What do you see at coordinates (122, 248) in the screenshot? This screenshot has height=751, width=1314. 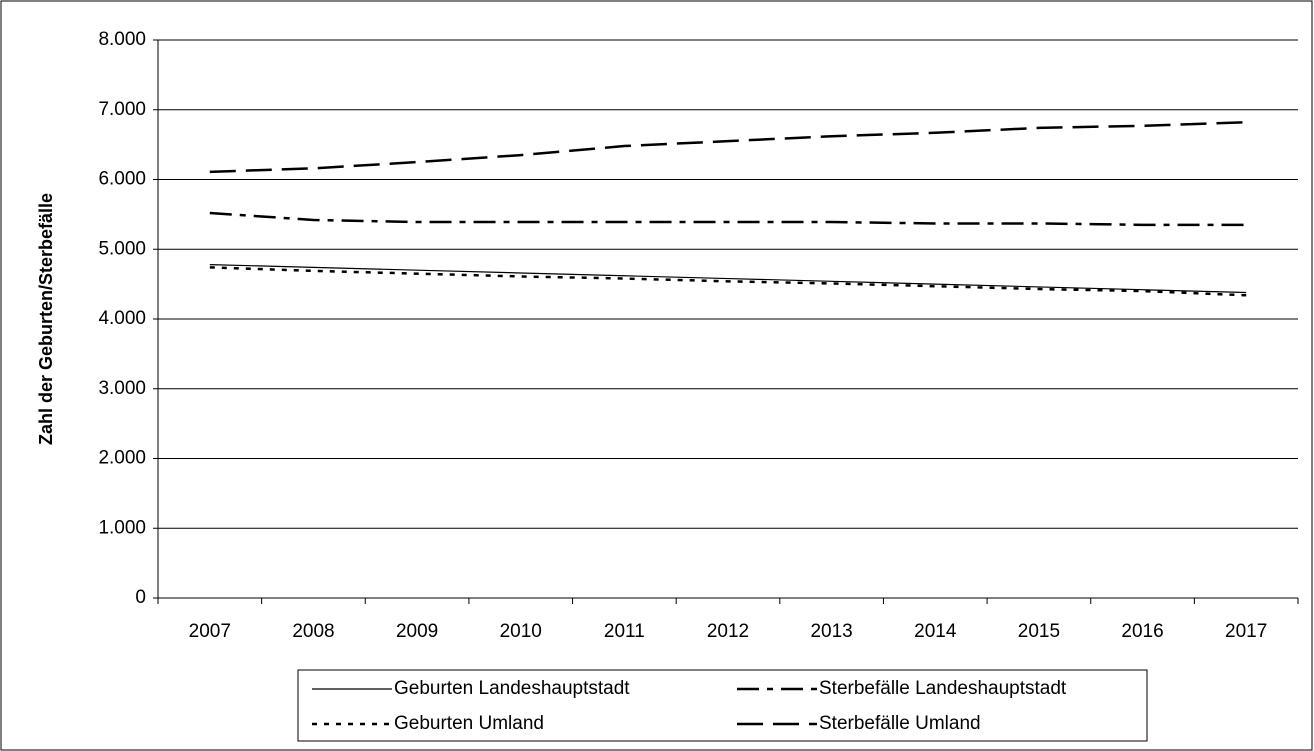 I see `y-tick-label: 5.000` at bounding box center [122, 248].